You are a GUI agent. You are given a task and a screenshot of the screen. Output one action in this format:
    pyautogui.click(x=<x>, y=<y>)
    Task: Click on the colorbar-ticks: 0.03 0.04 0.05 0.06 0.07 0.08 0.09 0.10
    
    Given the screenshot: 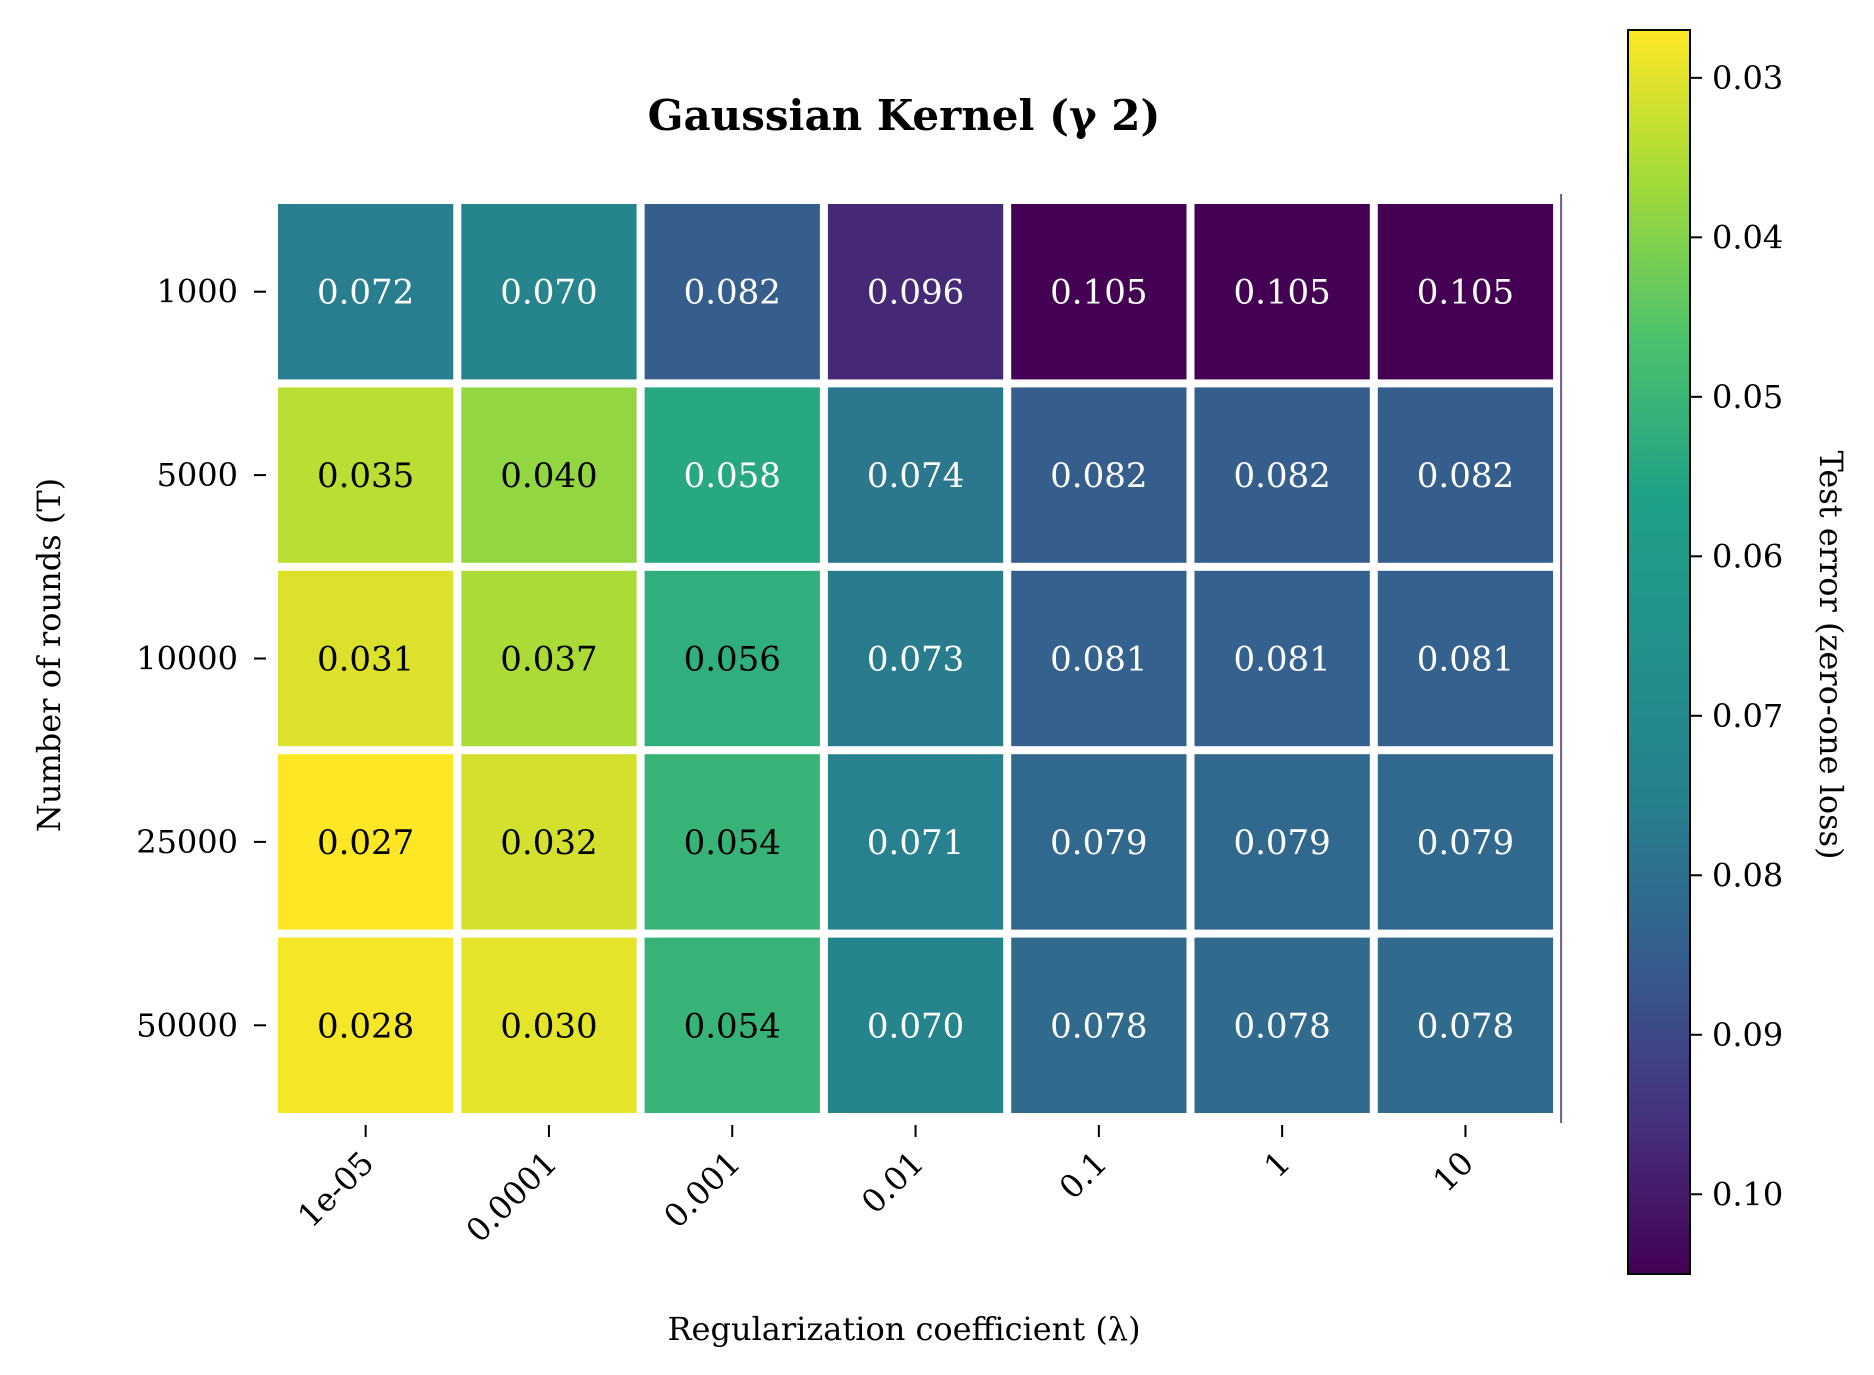 What is the action you would take?
    pyautogui.click(x=1736, y=636)
    